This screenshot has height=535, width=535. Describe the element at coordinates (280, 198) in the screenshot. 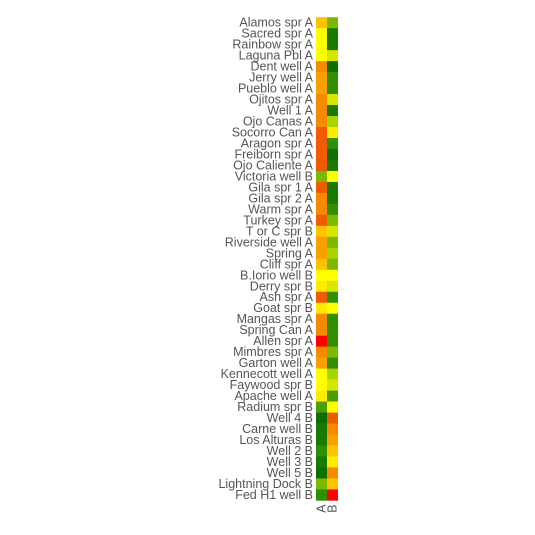

I see `row-label: Gila spr 2 A` at that location.